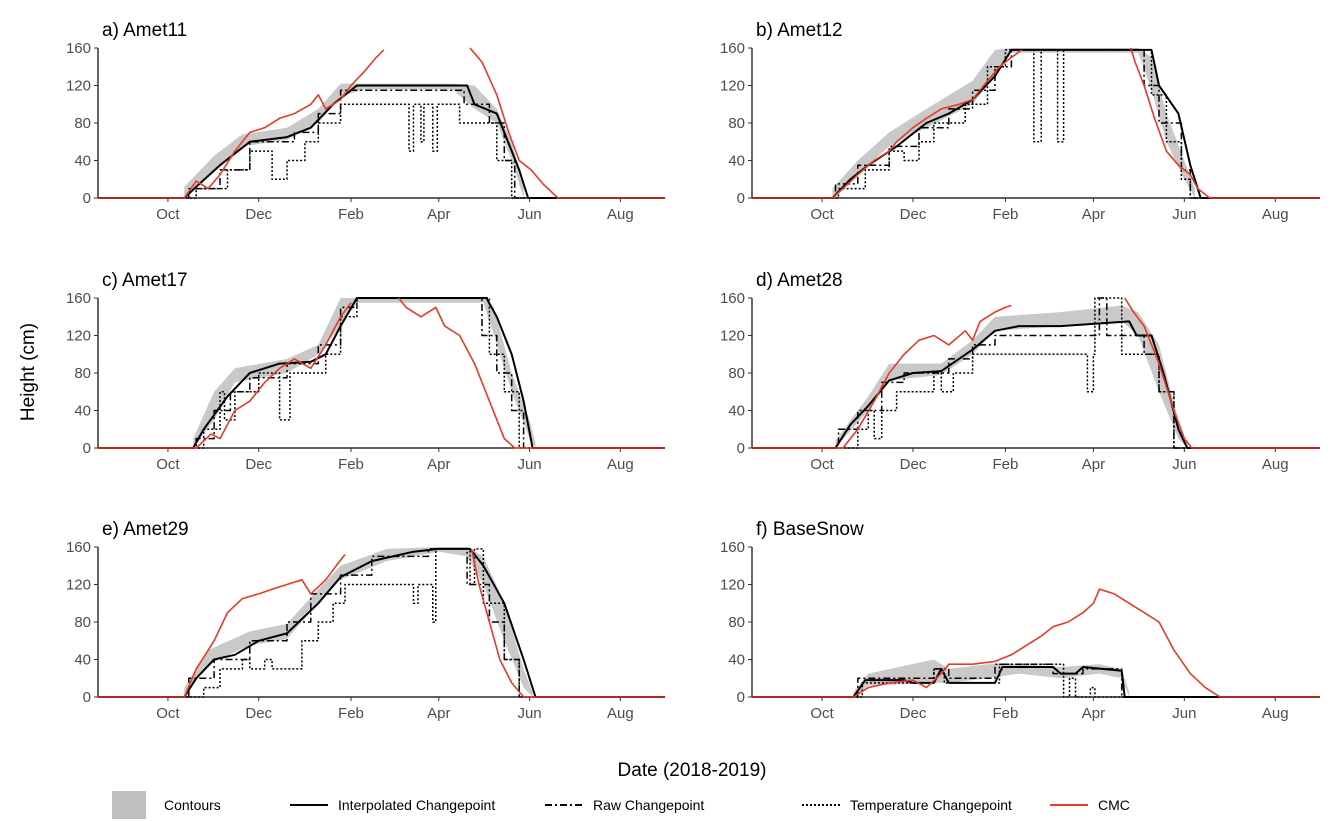 The width and height of the screenshot is (1333, 821). I want to click on panel-3: c) Amet17 0 40 80 120 160 Oct Dec Feb Apr Jun Aug, so click(365, 371).